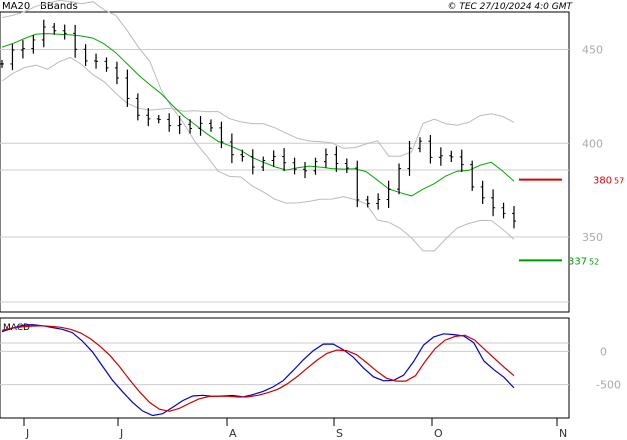  Describe the element at coordinates (438, 433) in the screenshot. I see `time-axis-label: O` at that location.